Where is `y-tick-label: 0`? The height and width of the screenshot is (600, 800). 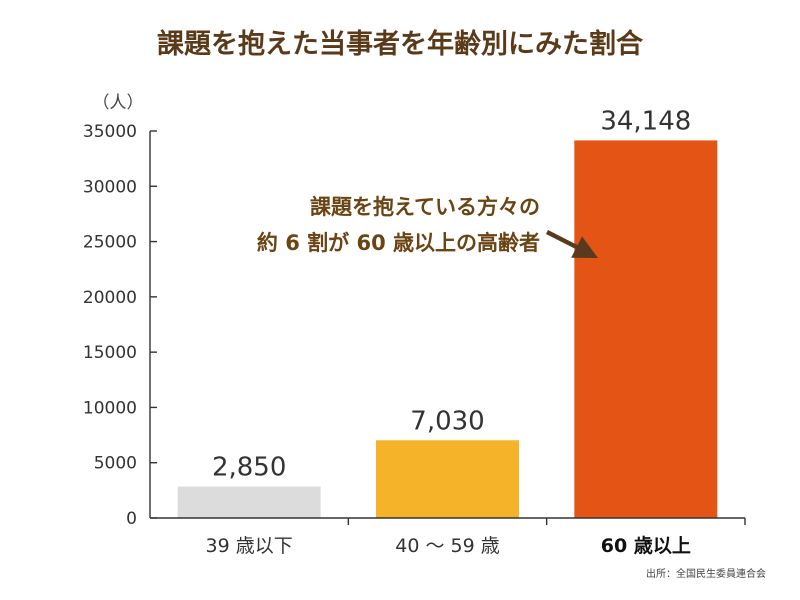
y-tick-label: 0 is located at coordinates (131, 519).